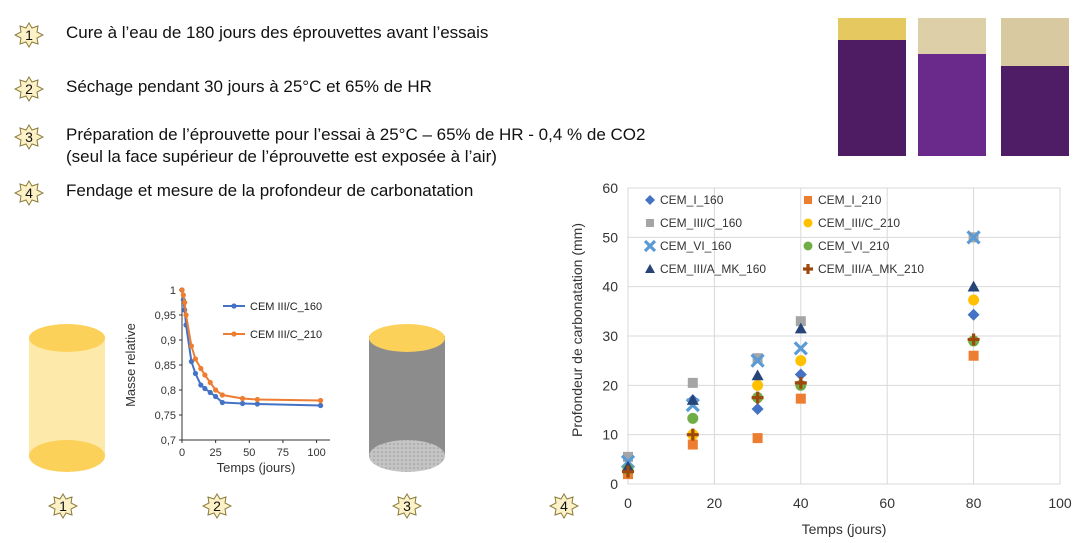 This screenshot has width=1081, height=543. What do you see at coordinates (610, 188) in the screenshot?
I see `y-tick-label: 60` at bounding box center [610, 188].